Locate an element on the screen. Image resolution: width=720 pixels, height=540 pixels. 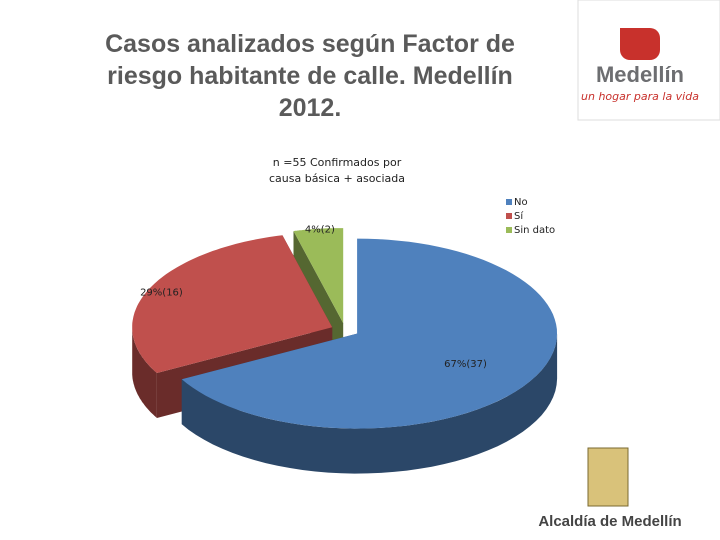
legend-label: Sin dato is located at coordinates (534, 230).